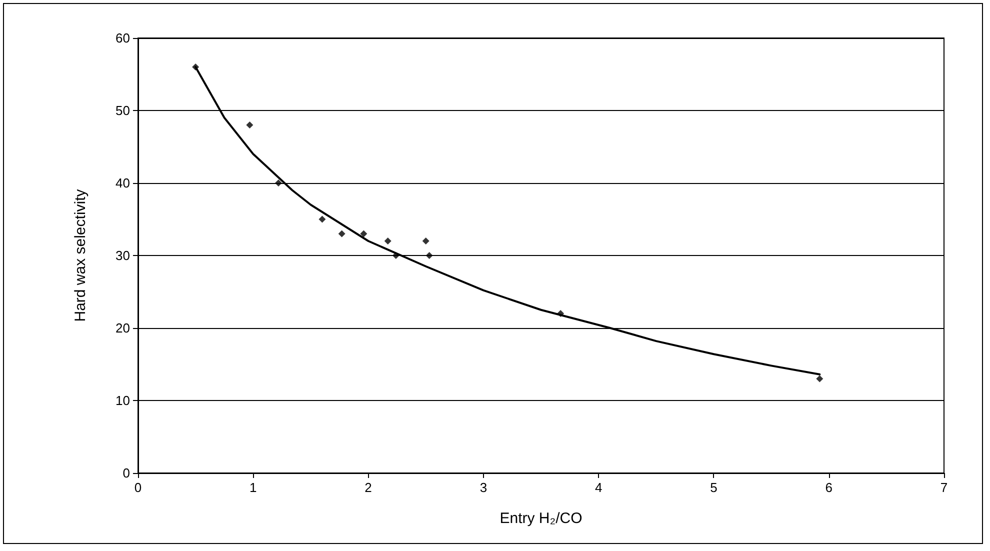 This screenshot has width=990, height=551. Describe the element at coordinates (598, 487) in the screenshot. I see `x-tick-label: 4` at that location.